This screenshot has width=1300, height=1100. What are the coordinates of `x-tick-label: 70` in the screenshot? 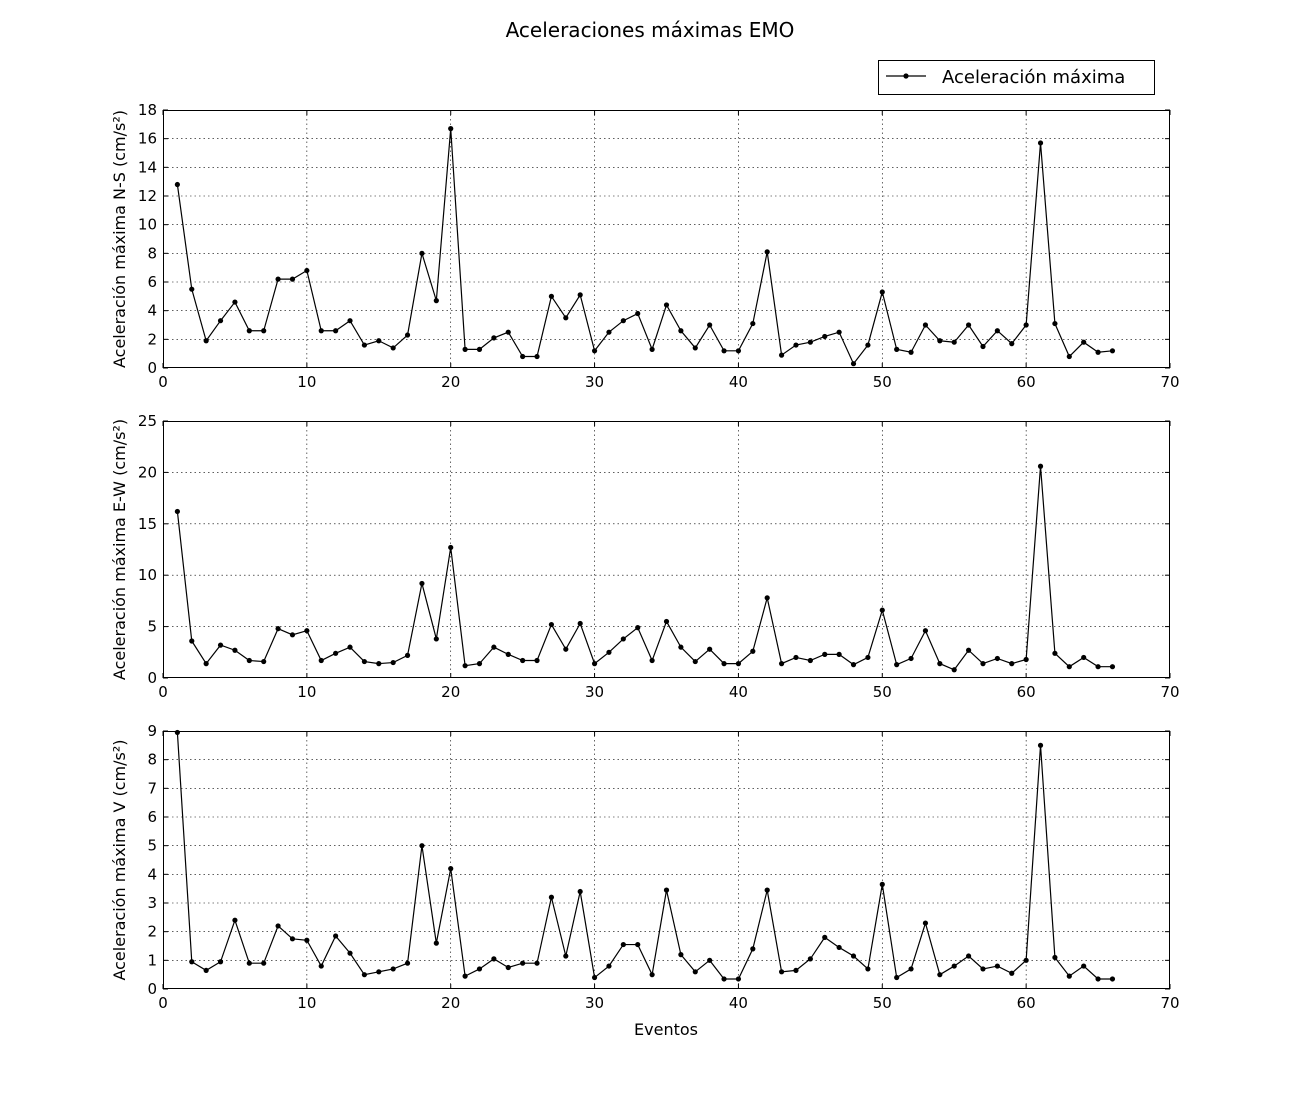 It's located at (1169, 1003).